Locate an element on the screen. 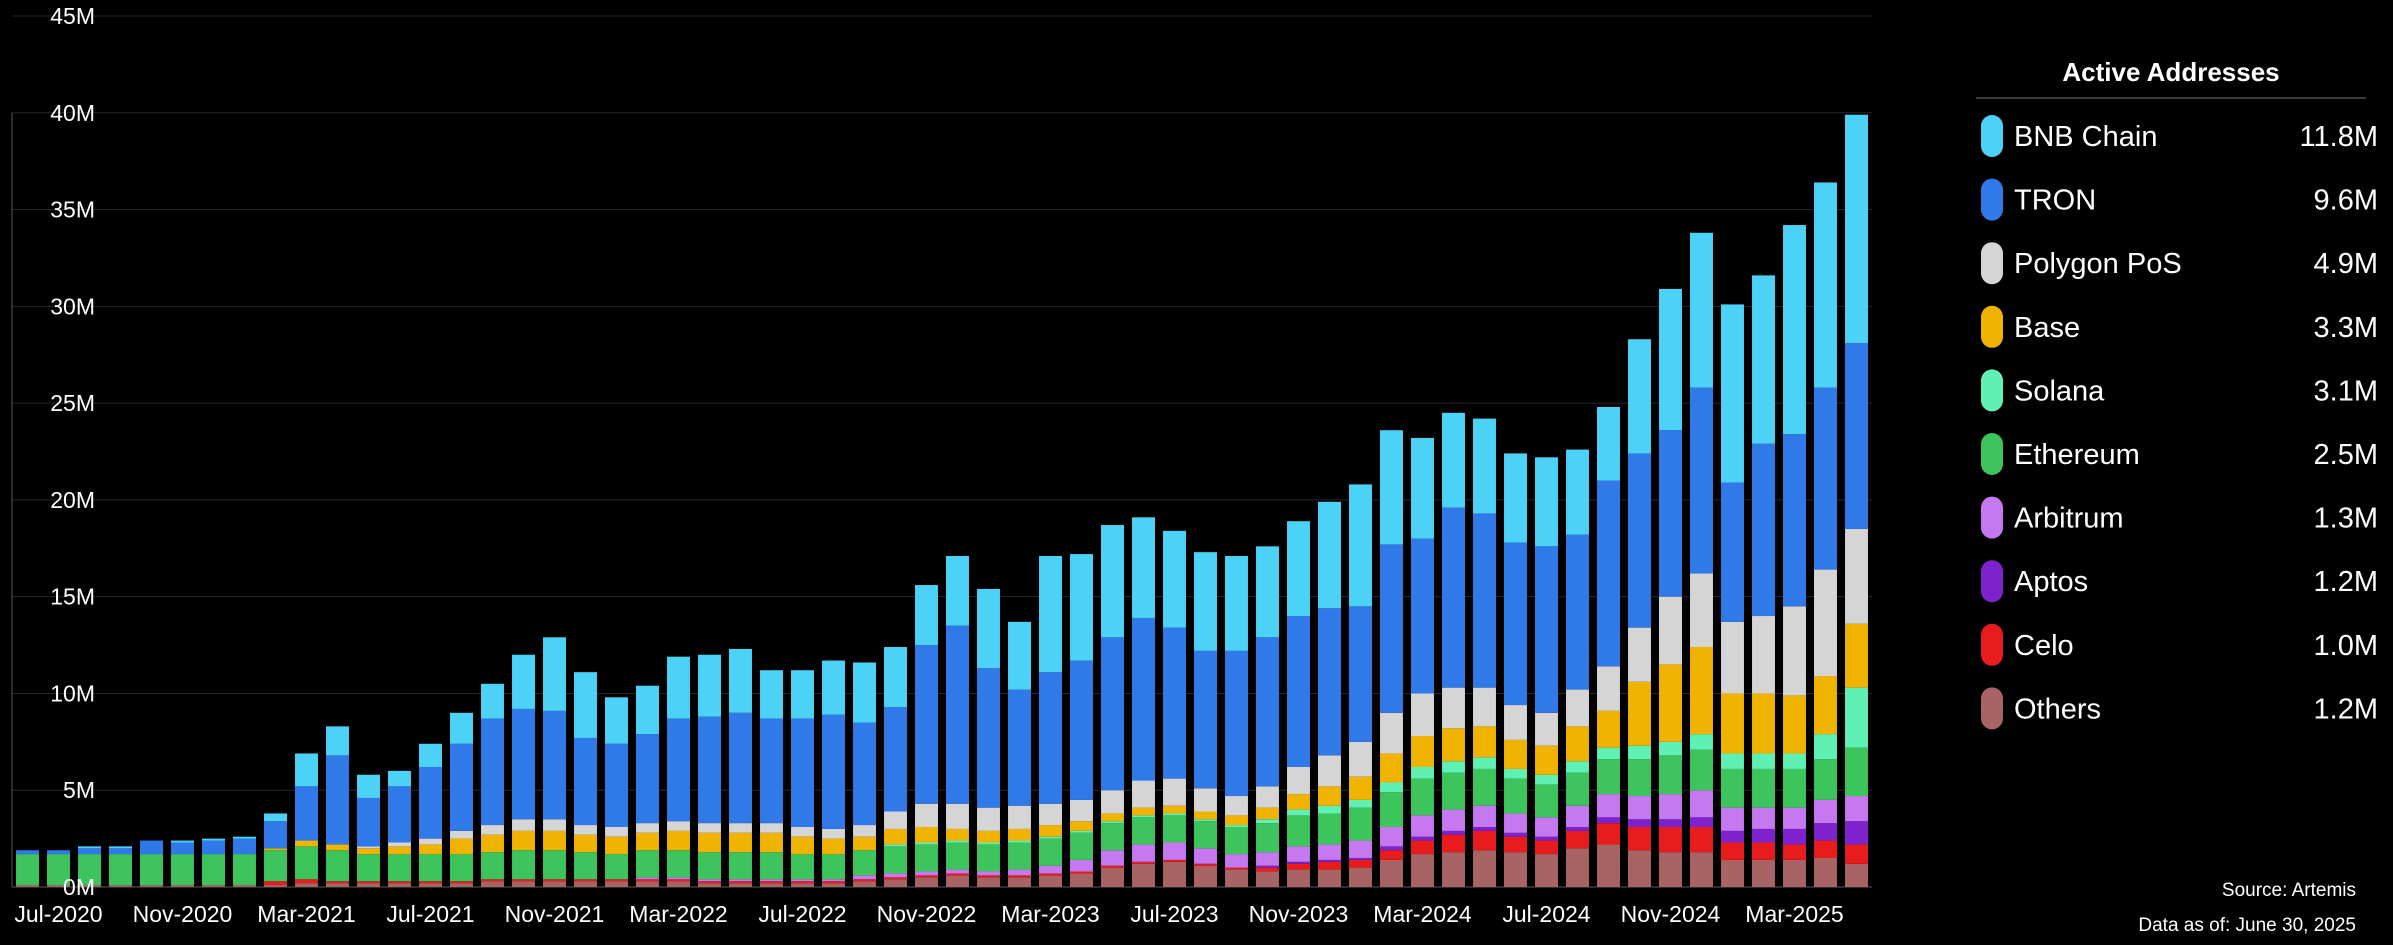  x-tick-label: Jul-2023 is located at coordinates (1174, 914).